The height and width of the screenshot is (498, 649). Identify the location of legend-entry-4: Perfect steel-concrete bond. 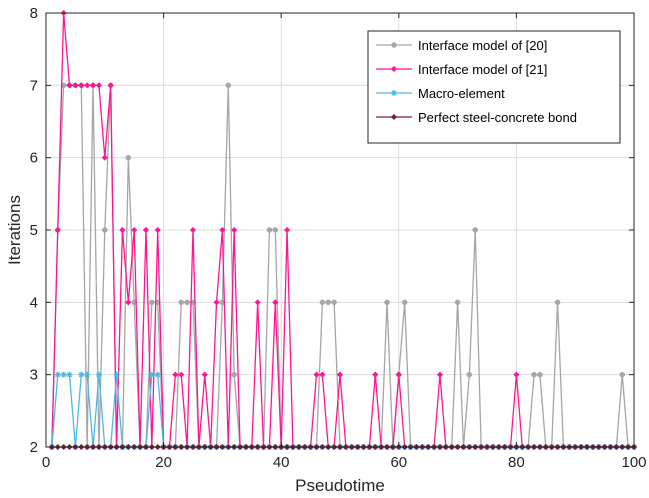
(476, 117).